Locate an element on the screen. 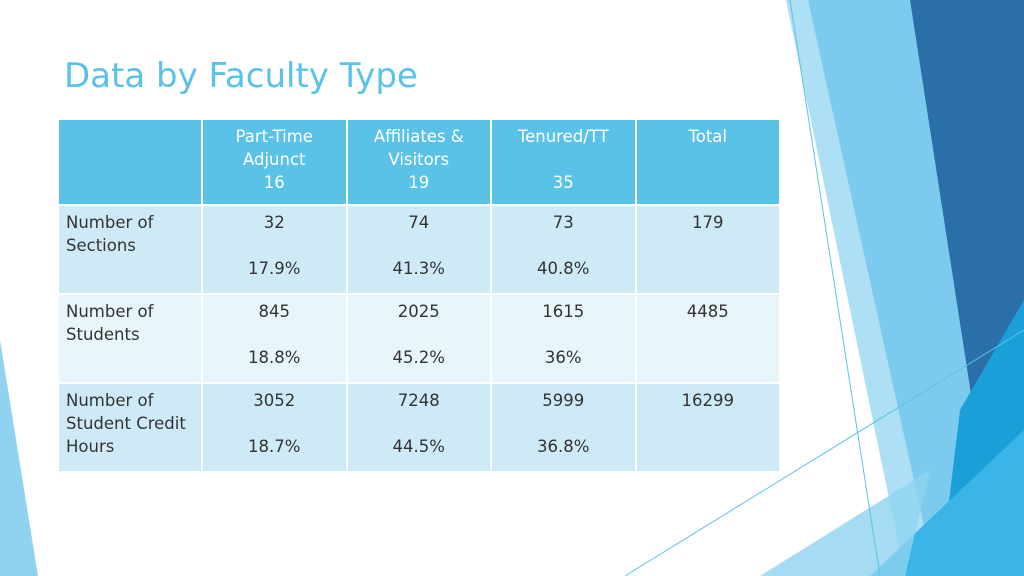 The image size is (1024, 576). bottom-right-shape is located at coordinates (845, 523).